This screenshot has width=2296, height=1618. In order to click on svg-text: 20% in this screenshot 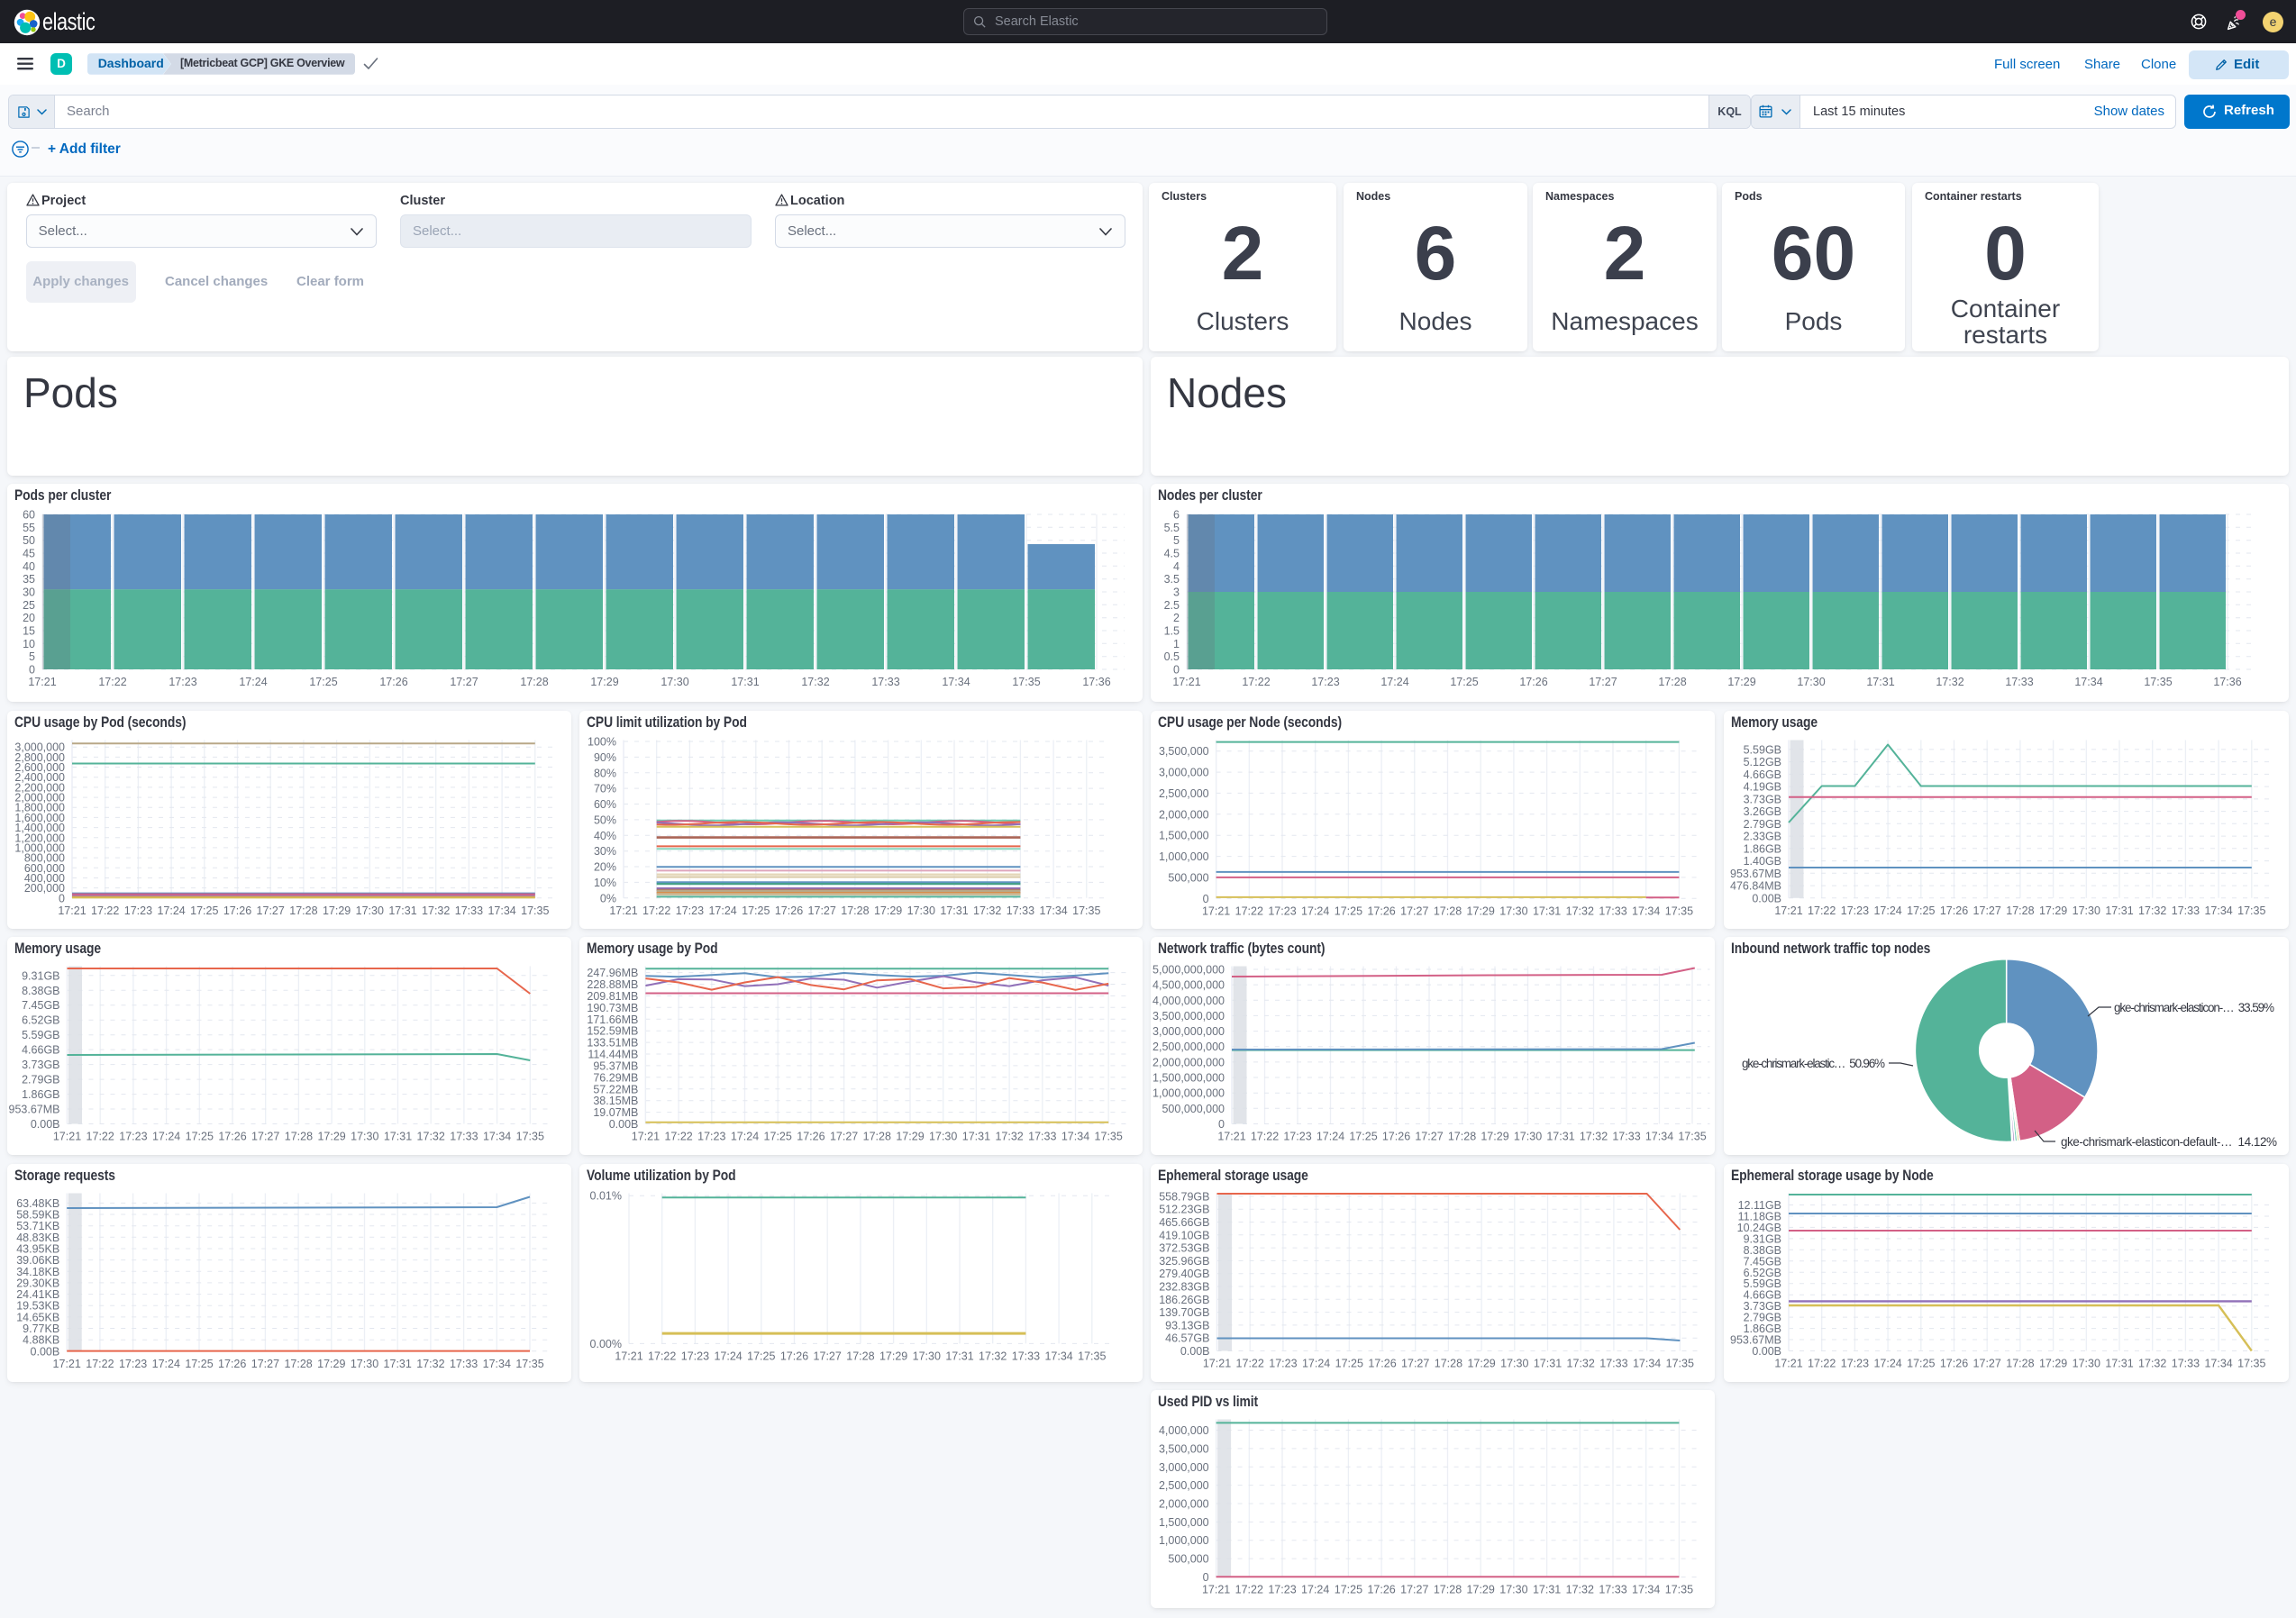, I will do `click(605, 866)`.